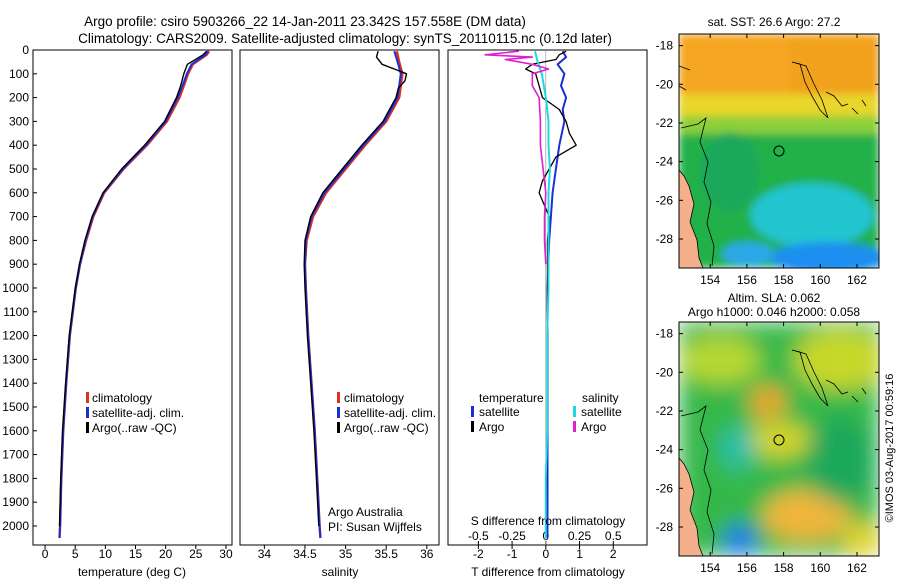 This screenshot has width=900, height=580. What do you see at coordinates (19, 193) in the screenshot?
I see `depth-tick-label: 600` at bounding box center [19, 193].